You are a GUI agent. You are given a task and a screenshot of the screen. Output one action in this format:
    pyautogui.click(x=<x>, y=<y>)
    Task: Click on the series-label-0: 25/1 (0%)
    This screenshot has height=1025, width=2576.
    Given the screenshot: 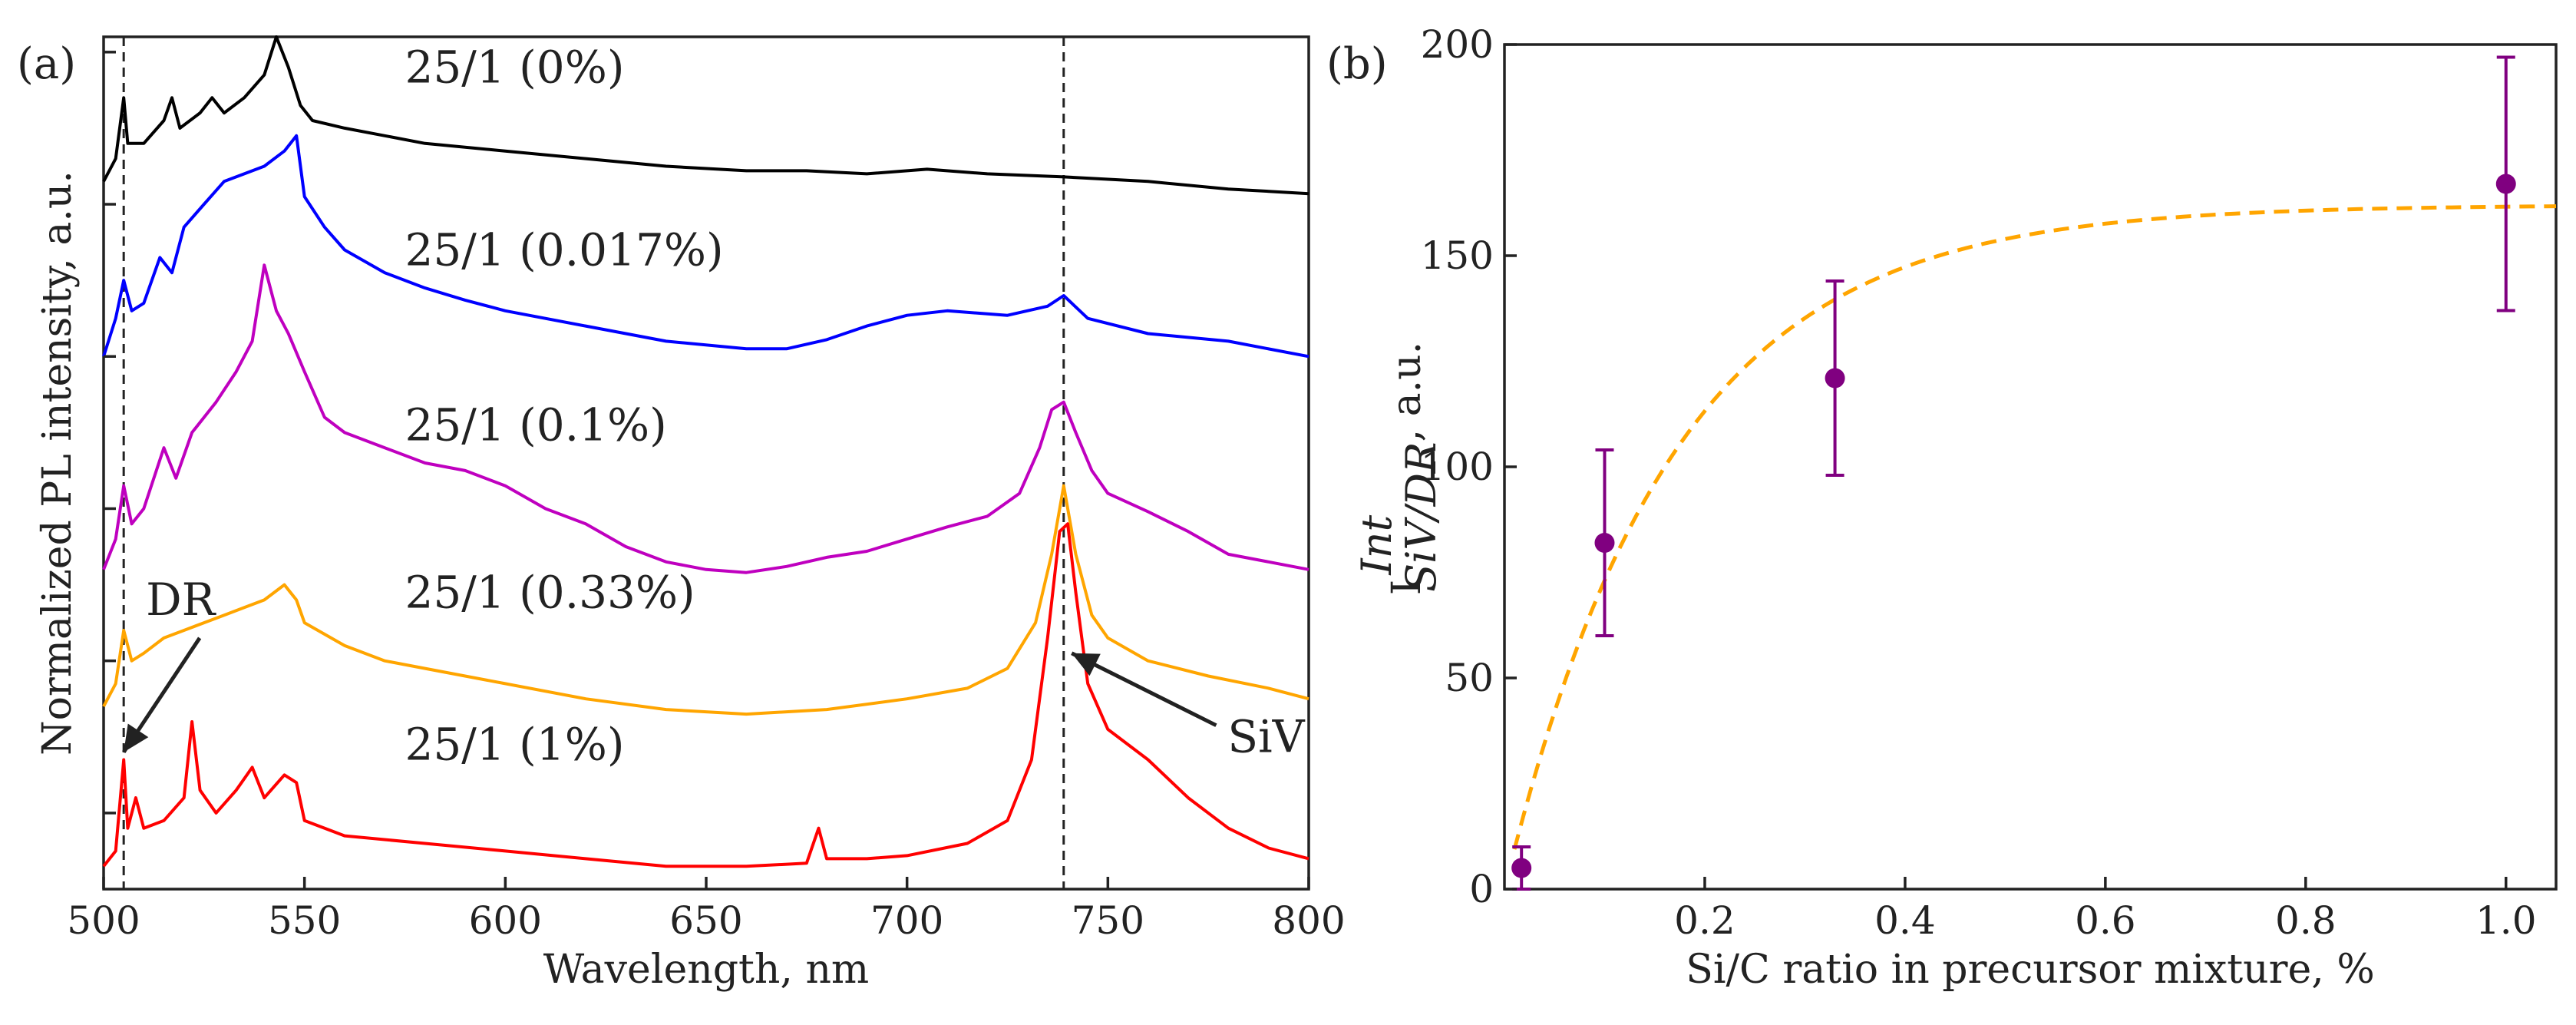 What is the action you would take?
    pyautogui.click(x=515, y=67)
    